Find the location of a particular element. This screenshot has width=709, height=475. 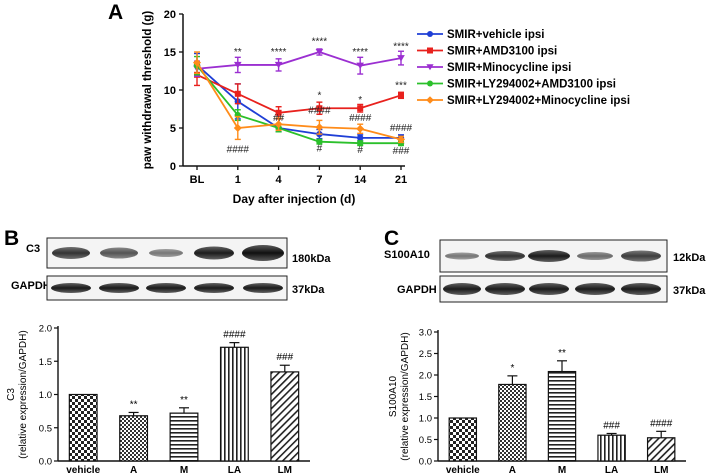

y-axis-label-line2: (relative expression/GAPDH) is located at coordinates (23, 394).